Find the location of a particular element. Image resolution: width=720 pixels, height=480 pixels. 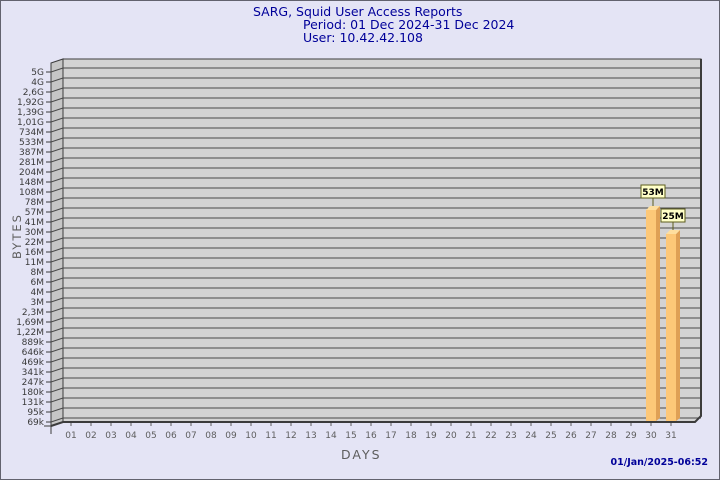

bar-top-face is located at coordinates (673, 232).